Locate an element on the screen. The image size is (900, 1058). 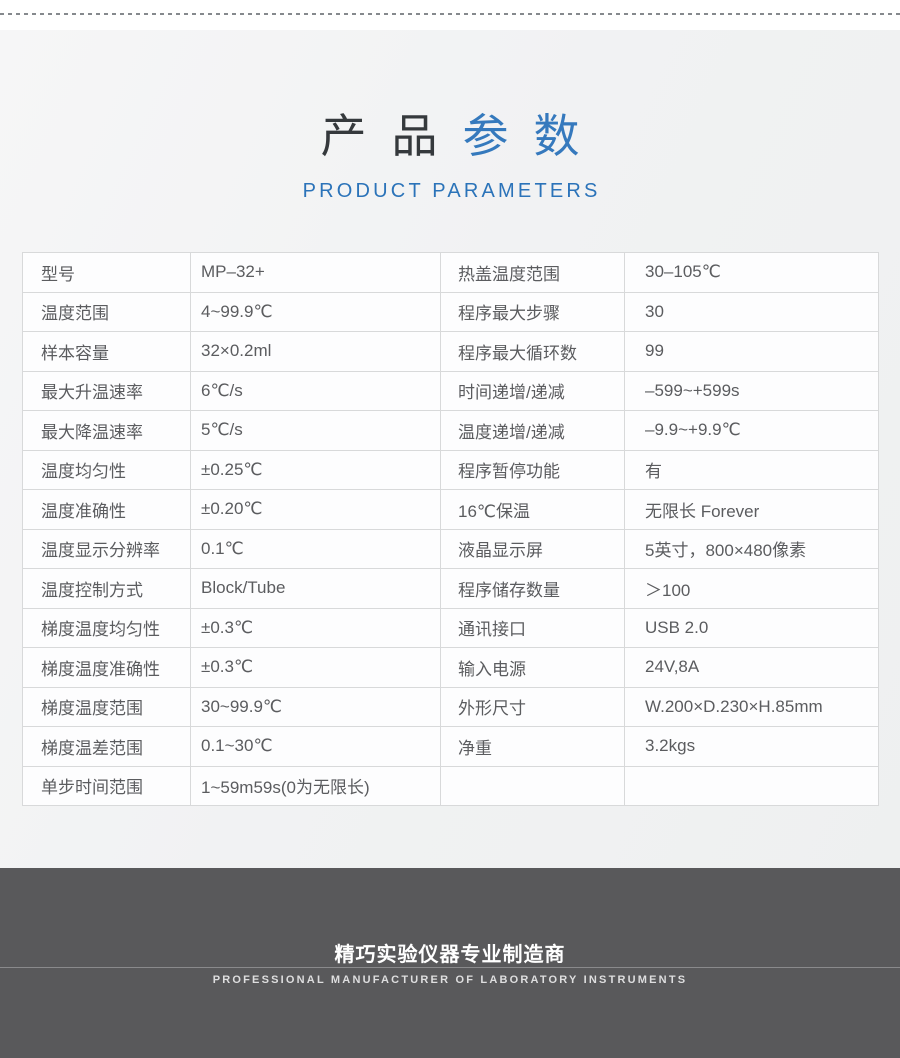
spec-value: 4~99.9℃ is located at coordinates (315, 311).